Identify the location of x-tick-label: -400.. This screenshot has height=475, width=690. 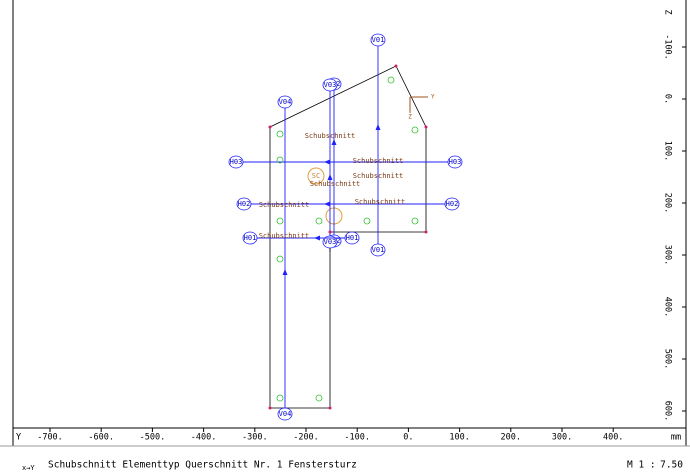
(204, 438).